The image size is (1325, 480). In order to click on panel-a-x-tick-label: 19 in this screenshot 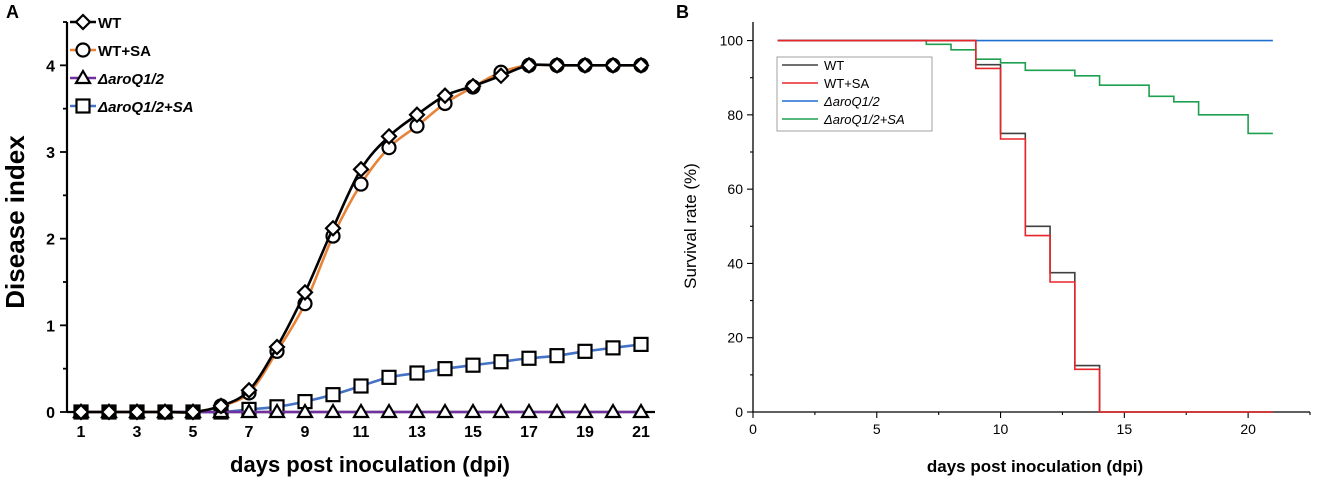, I will do `click(585, 432)`.